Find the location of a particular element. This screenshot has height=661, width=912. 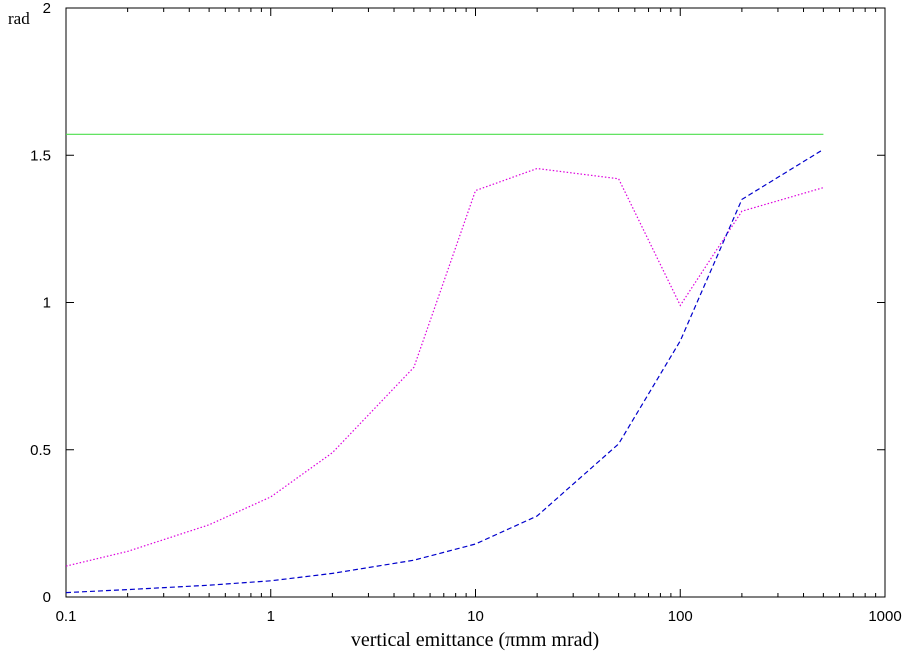

x-tick-label: 1 is located at coordinates (271, 616).